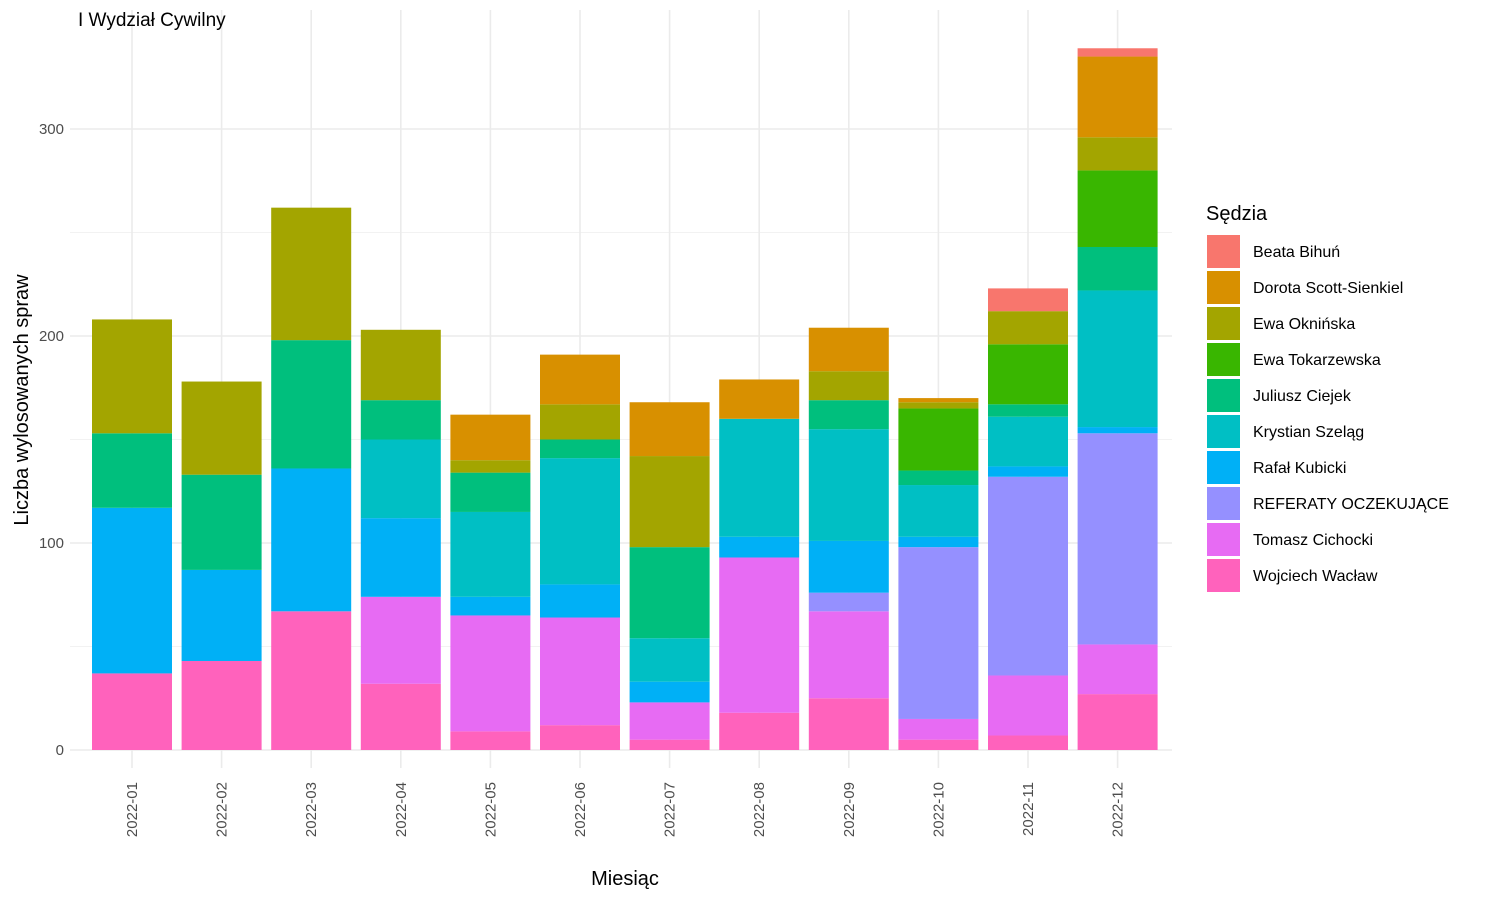 This screenshot has width=1500, height=900. What do you see at coordinates (759, 809) in the screenshot?
I see `x-tick-label: 2022-08` at bounding box center [759, 809].